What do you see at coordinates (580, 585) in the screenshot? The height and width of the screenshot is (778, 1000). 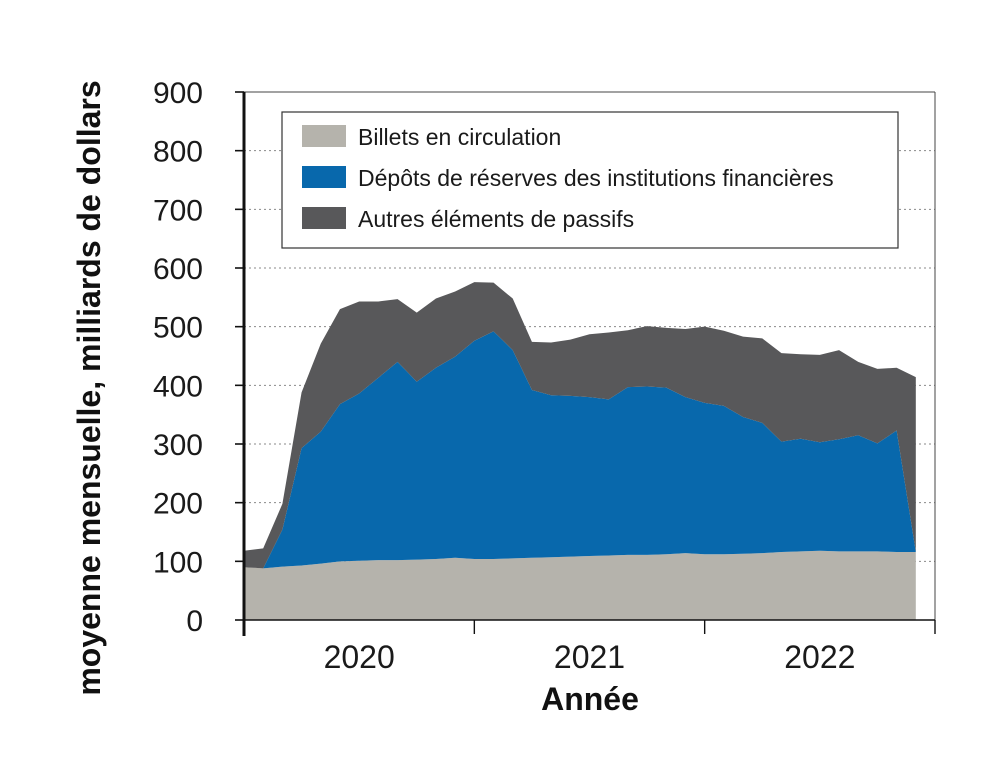 I see `area-billets` at bounding box center [580, 585].